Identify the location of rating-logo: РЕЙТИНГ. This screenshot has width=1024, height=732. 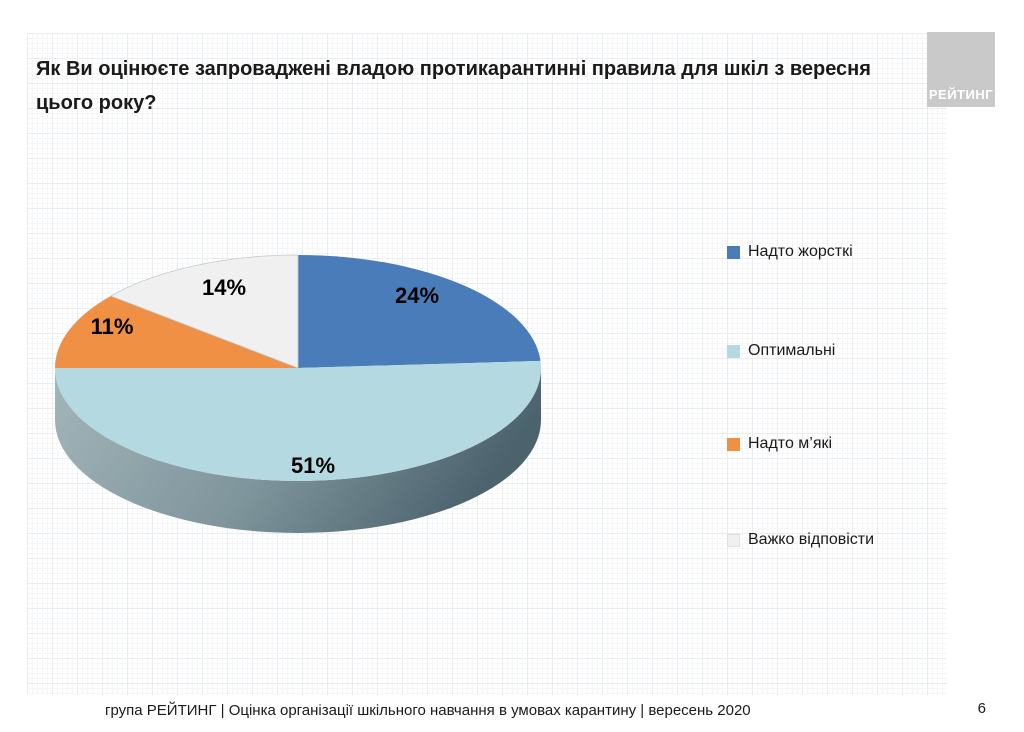
(961, 69).